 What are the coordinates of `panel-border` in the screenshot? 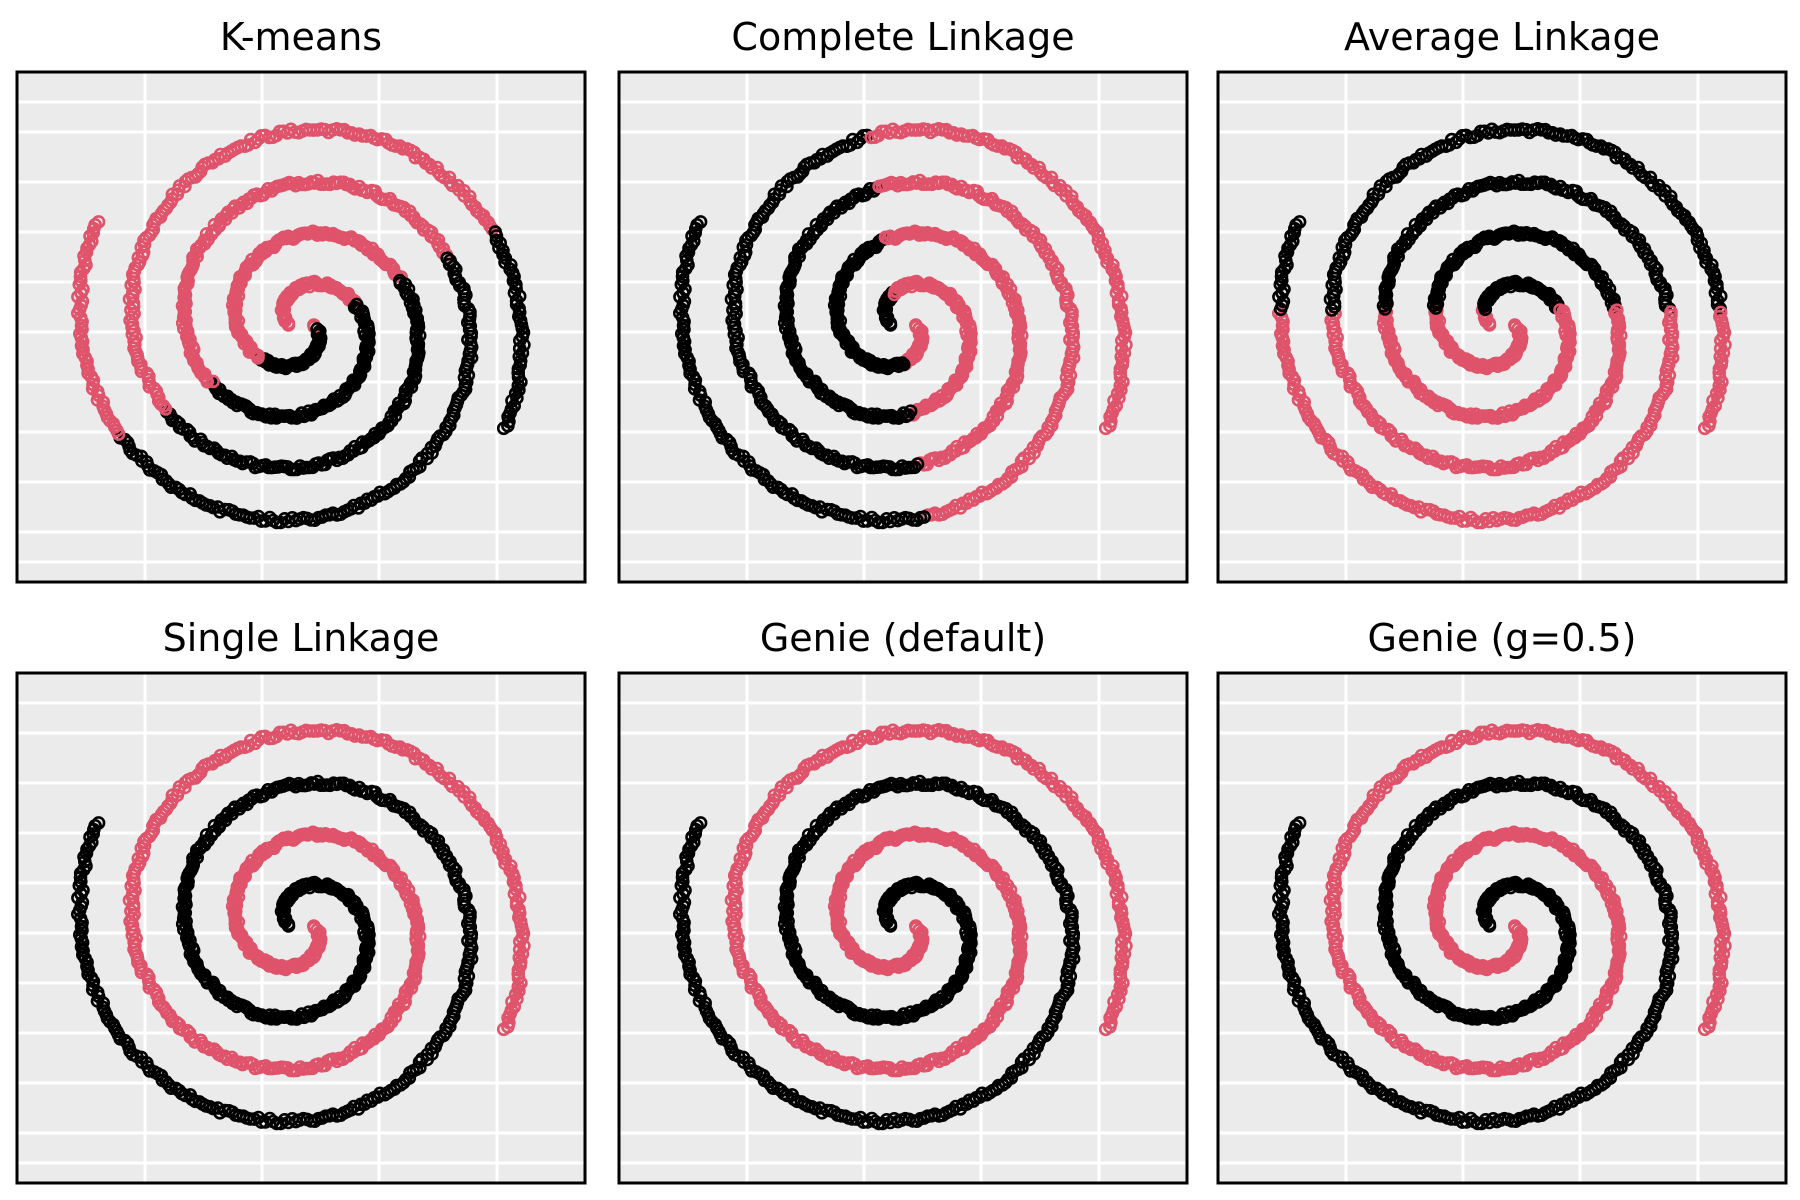 It's located at (301, 327).